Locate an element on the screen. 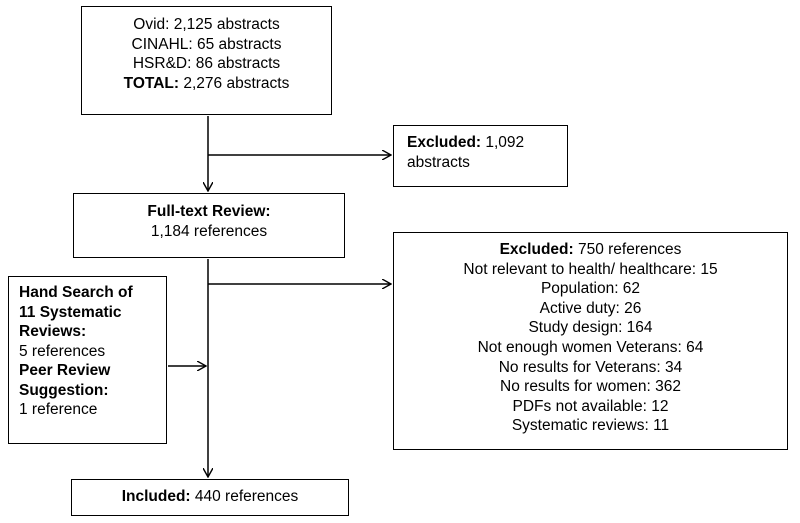 Image resolution: width=800 pixels, height=523 pixels. excluded-references-value: 750 references is located at coordinates (627, 249).